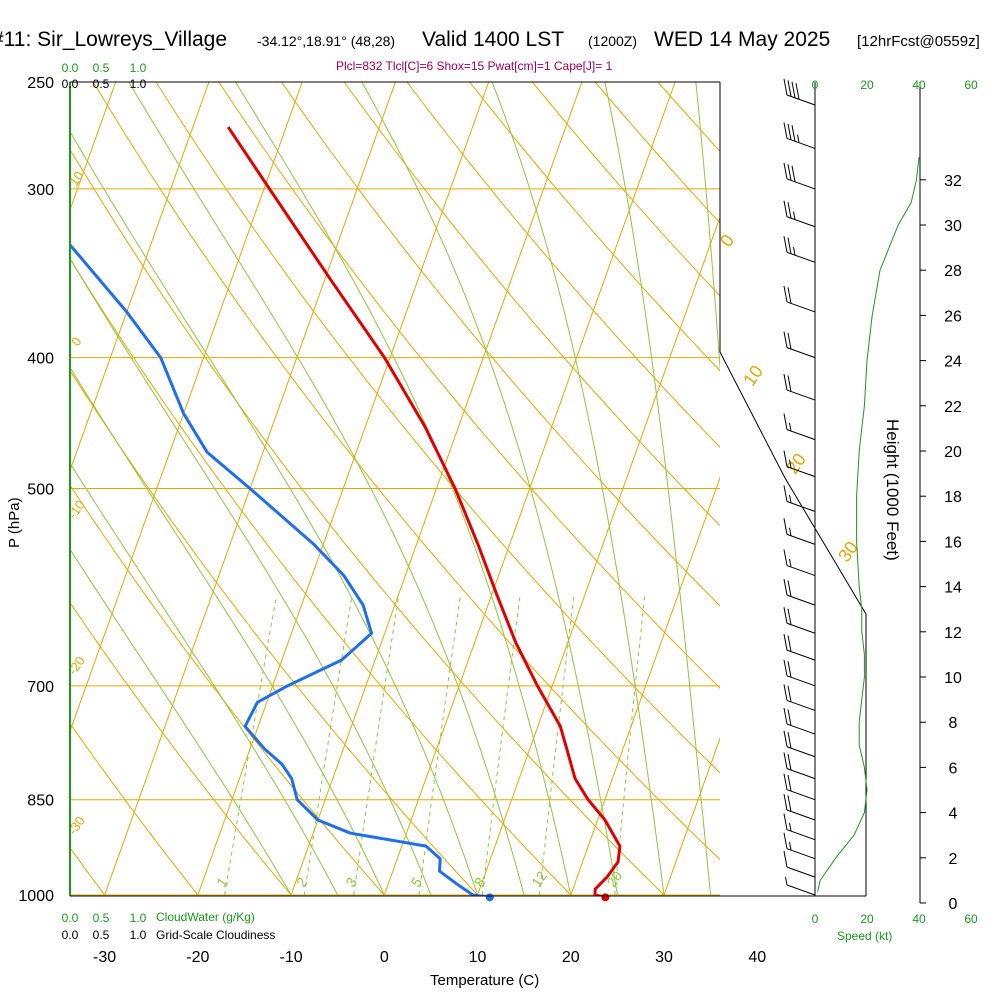  What do you see at coordinates (867, 85) in the screenshot?
I see `speed-tick-top: 20` at bounding box center [867, 85].